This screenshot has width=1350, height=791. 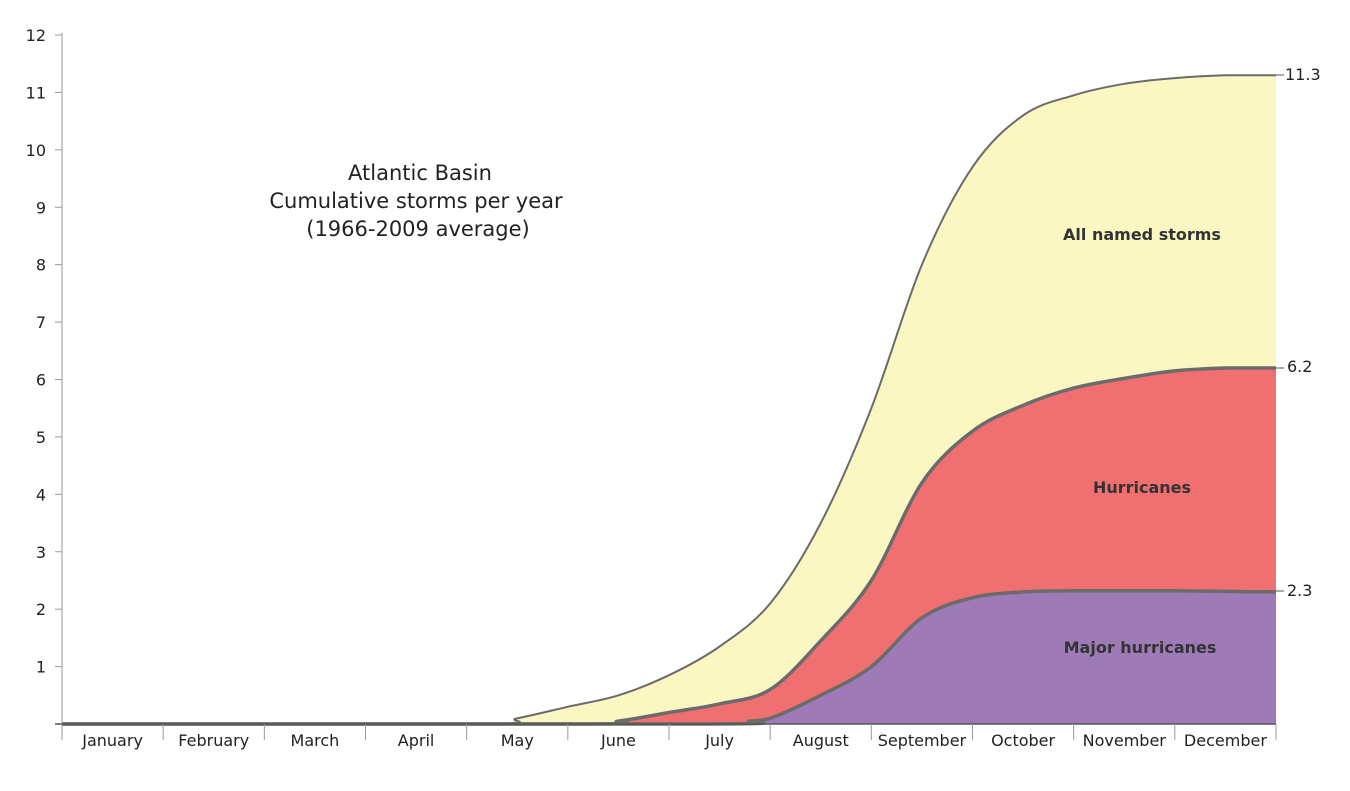 I want to click on x-tick-label: July, so click(x=719, y=740).